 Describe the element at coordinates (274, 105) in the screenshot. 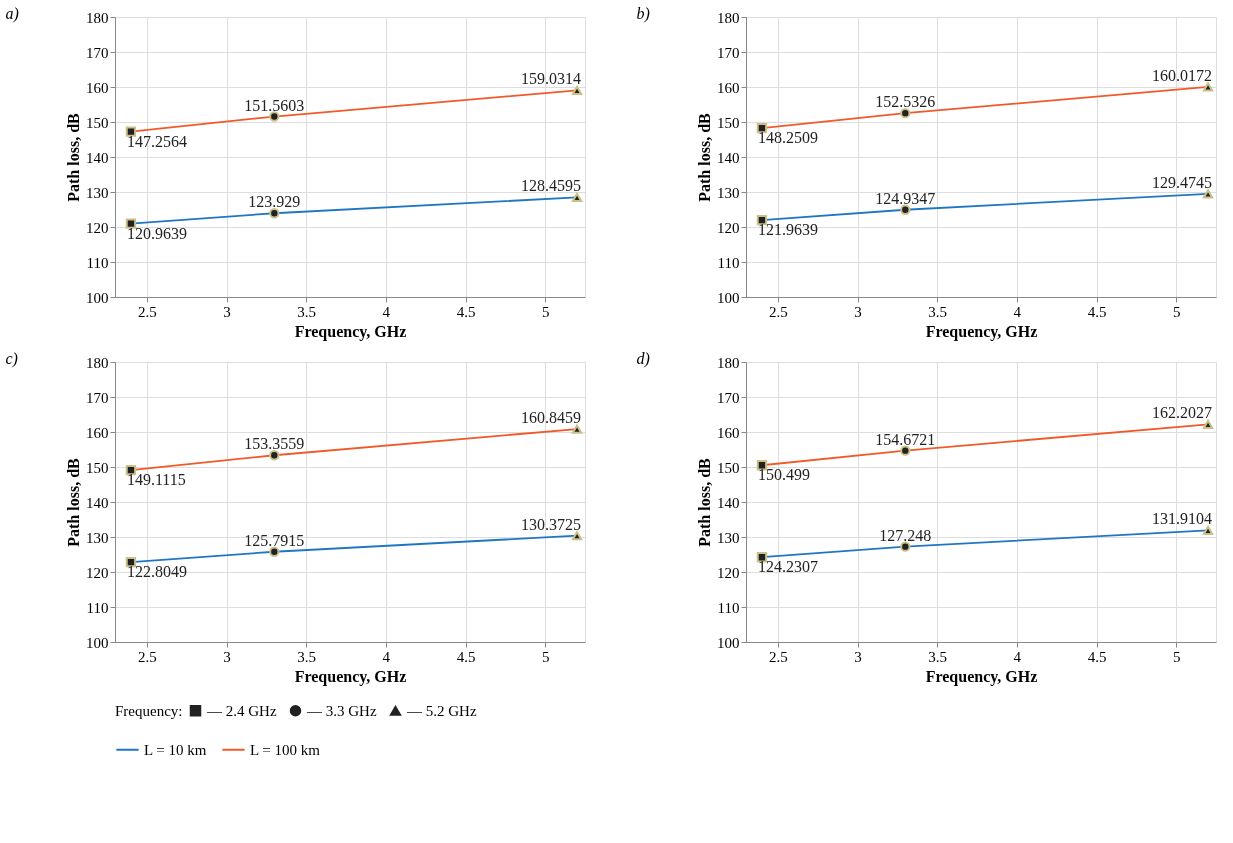

I see `data-label: 151.5603` at that location.